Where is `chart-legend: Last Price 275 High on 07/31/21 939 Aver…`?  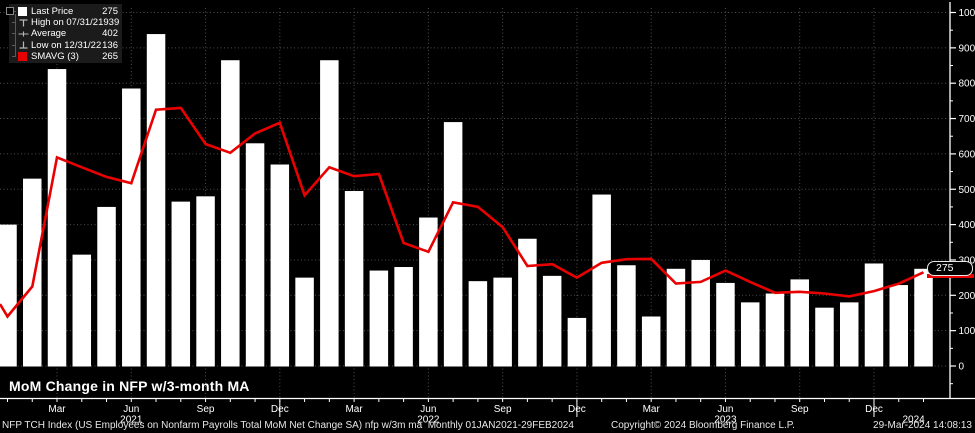
chart-legend: Last Price 275 High on 07/31/21 939 Aver… is located at coordinates (64, 33).